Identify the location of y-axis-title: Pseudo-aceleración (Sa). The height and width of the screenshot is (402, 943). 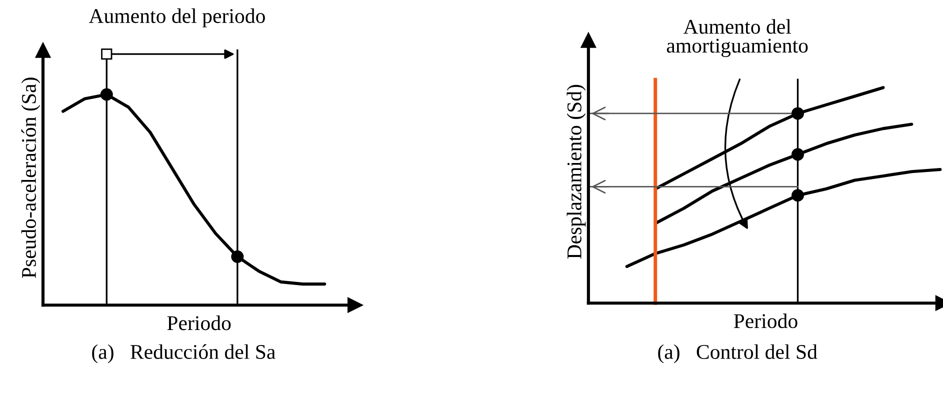
(30, 178).